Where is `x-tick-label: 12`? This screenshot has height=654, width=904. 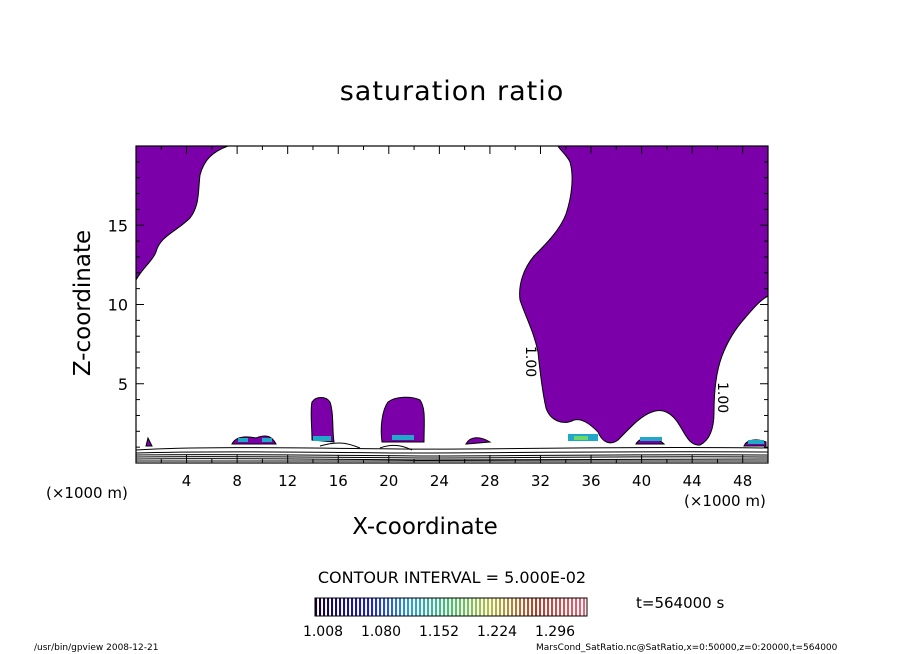
x-tick-label: 12 is located at coordinates (287, 481).